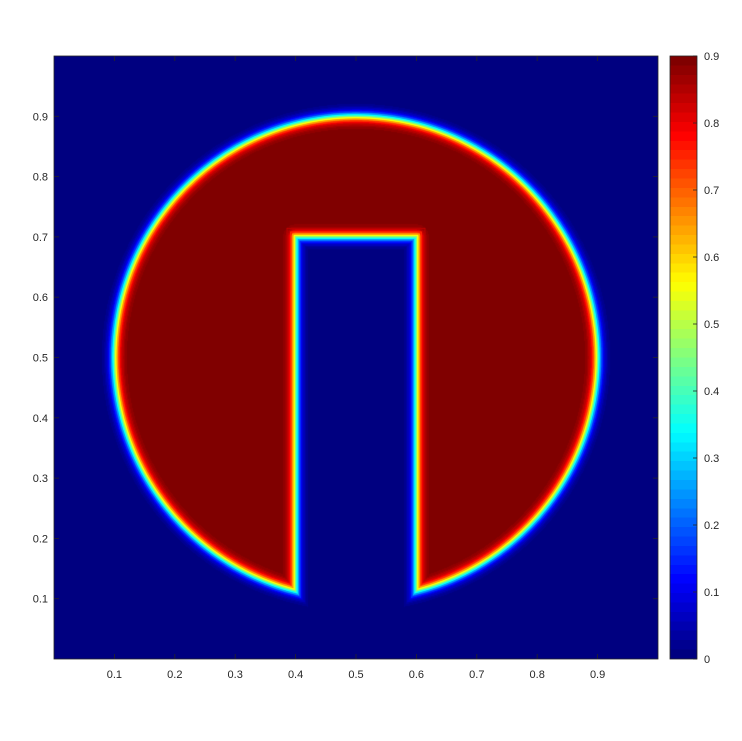 The width and height of the screenshot is (742, 741). What do you see at coordinates (235, 675) in the screenshot?
I see `x-tick-label: 0.3` at bounding box center [235, 675].